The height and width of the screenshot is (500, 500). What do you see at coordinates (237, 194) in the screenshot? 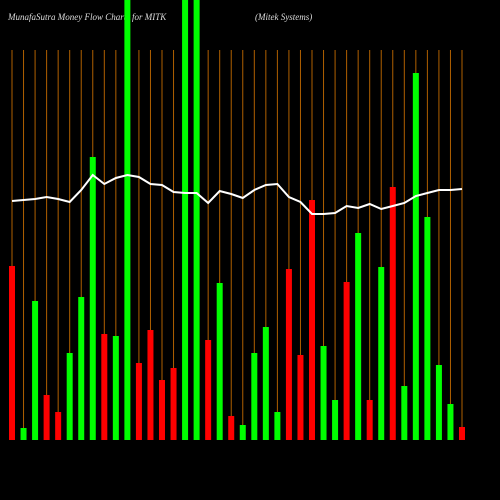
I see `money-flow-line` at bounding box center [237, 194].